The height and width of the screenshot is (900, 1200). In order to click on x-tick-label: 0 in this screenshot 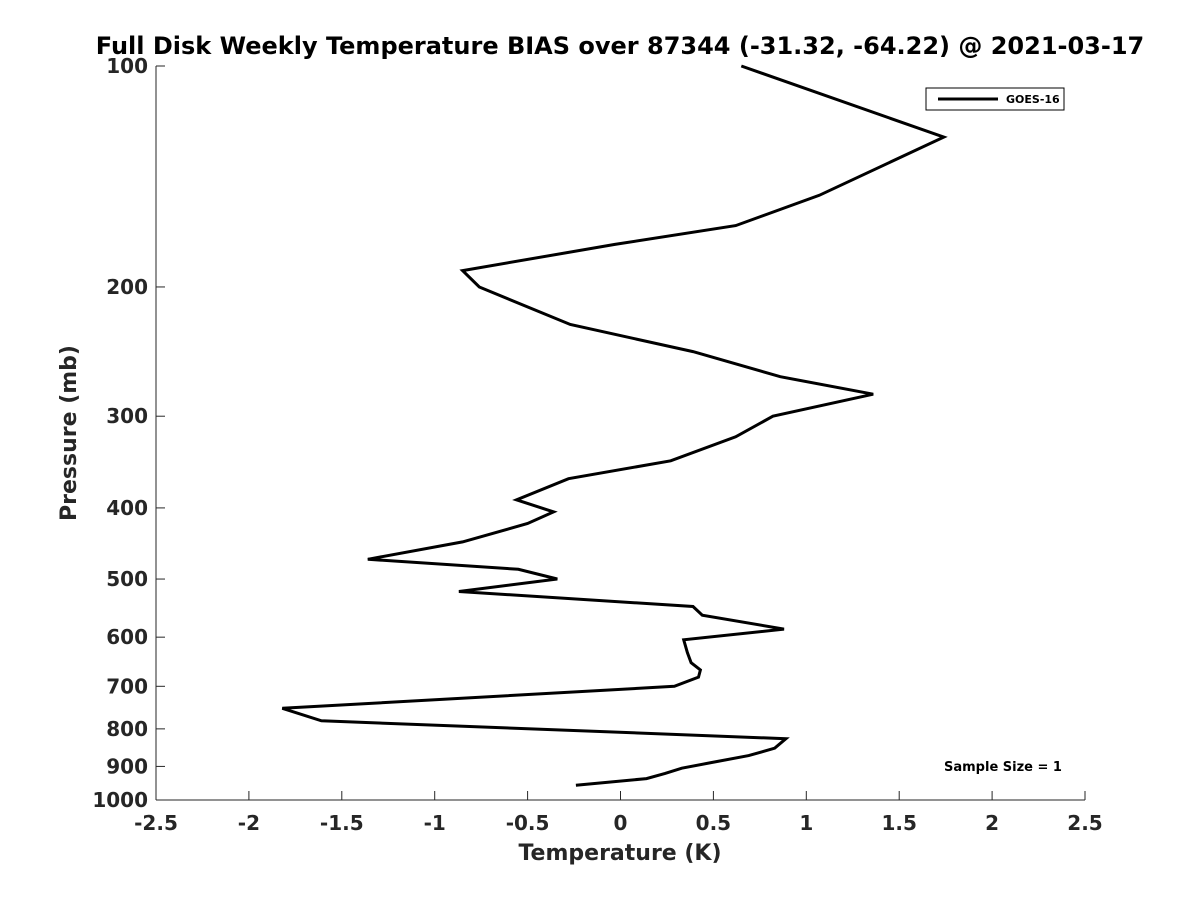, I will do `click(621, 823)`.